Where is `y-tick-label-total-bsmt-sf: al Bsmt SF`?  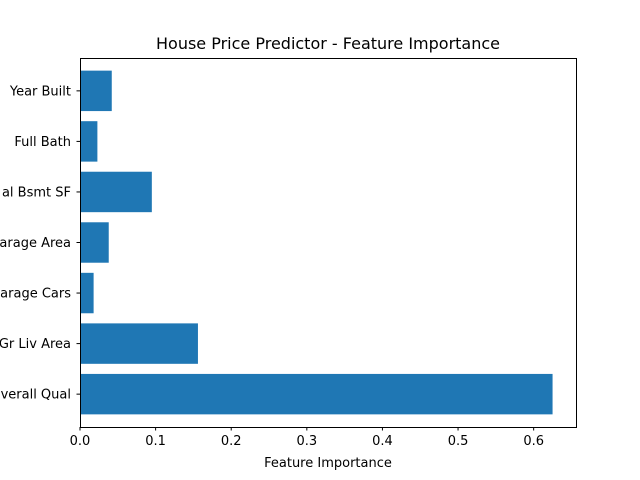 y-tick-label-total-bsmt-sf: al Bsmt SF is located at coordinates (36, 192).